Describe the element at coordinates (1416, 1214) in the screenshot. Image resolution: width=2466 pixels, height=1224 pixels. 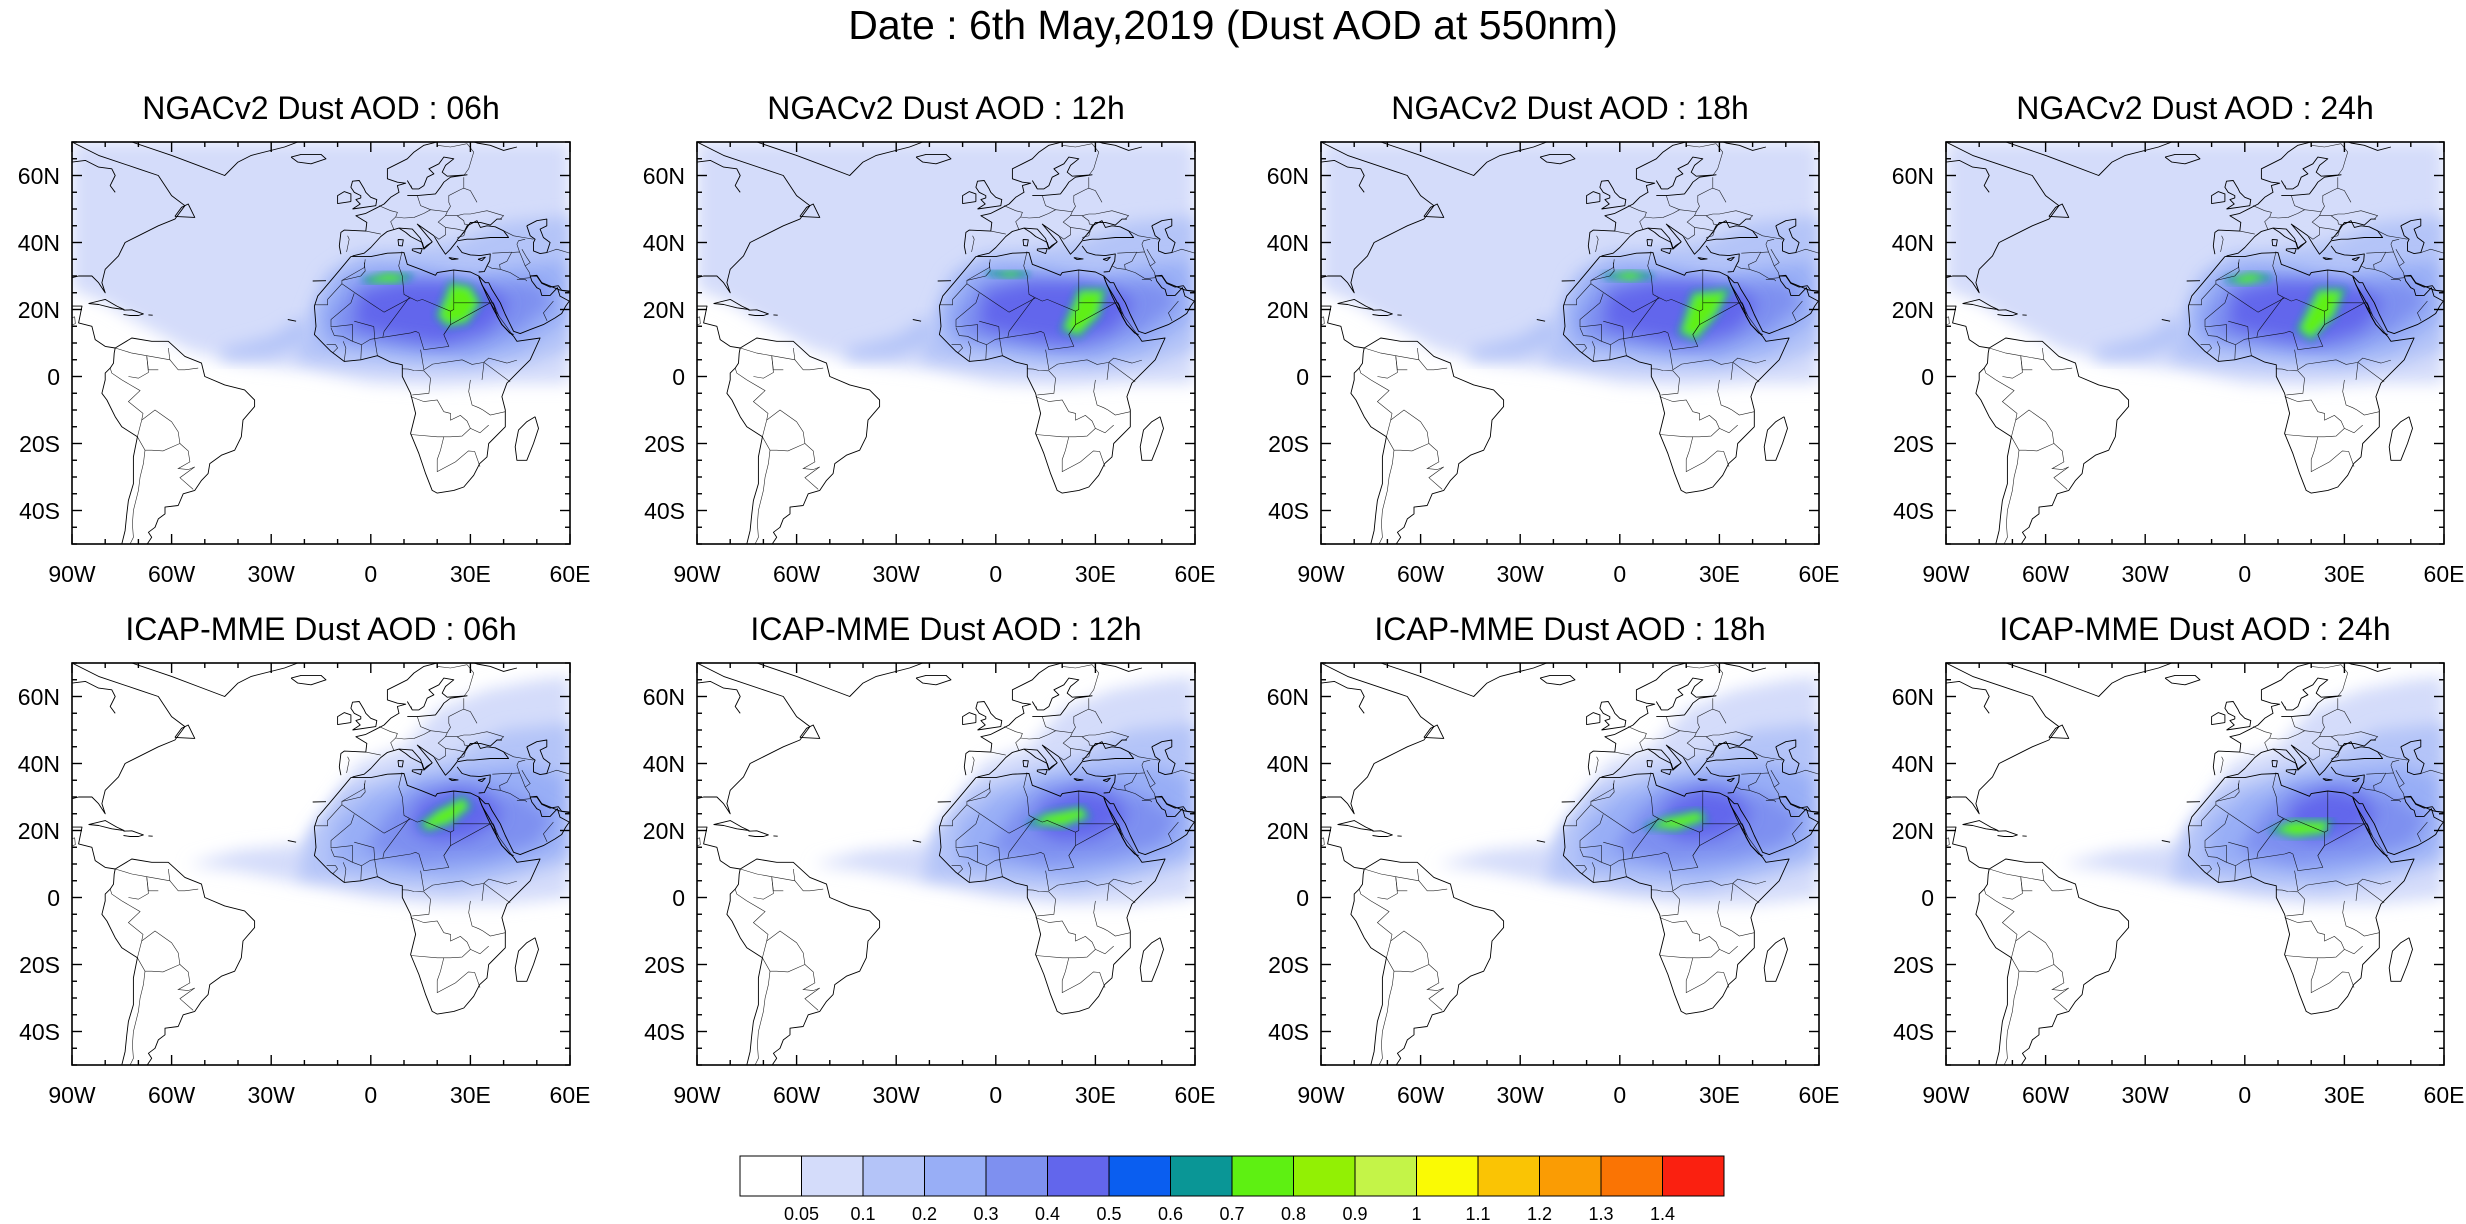
I see `colorbar-label: 1` at that location.